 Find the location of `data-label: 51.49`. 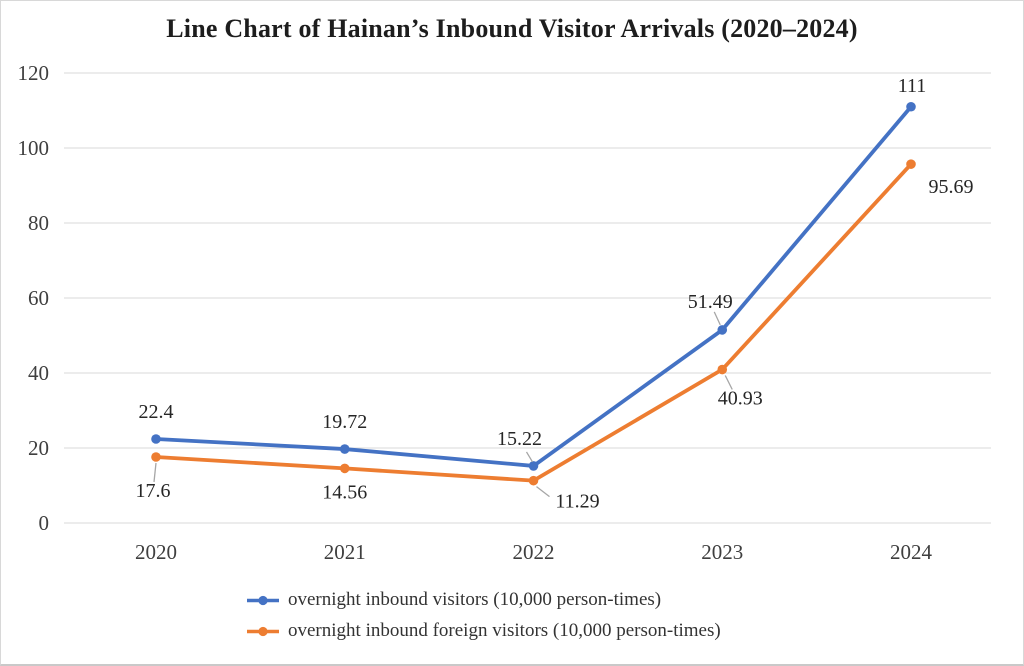

data-label: 51.49 is located at coordinates (710, 302).